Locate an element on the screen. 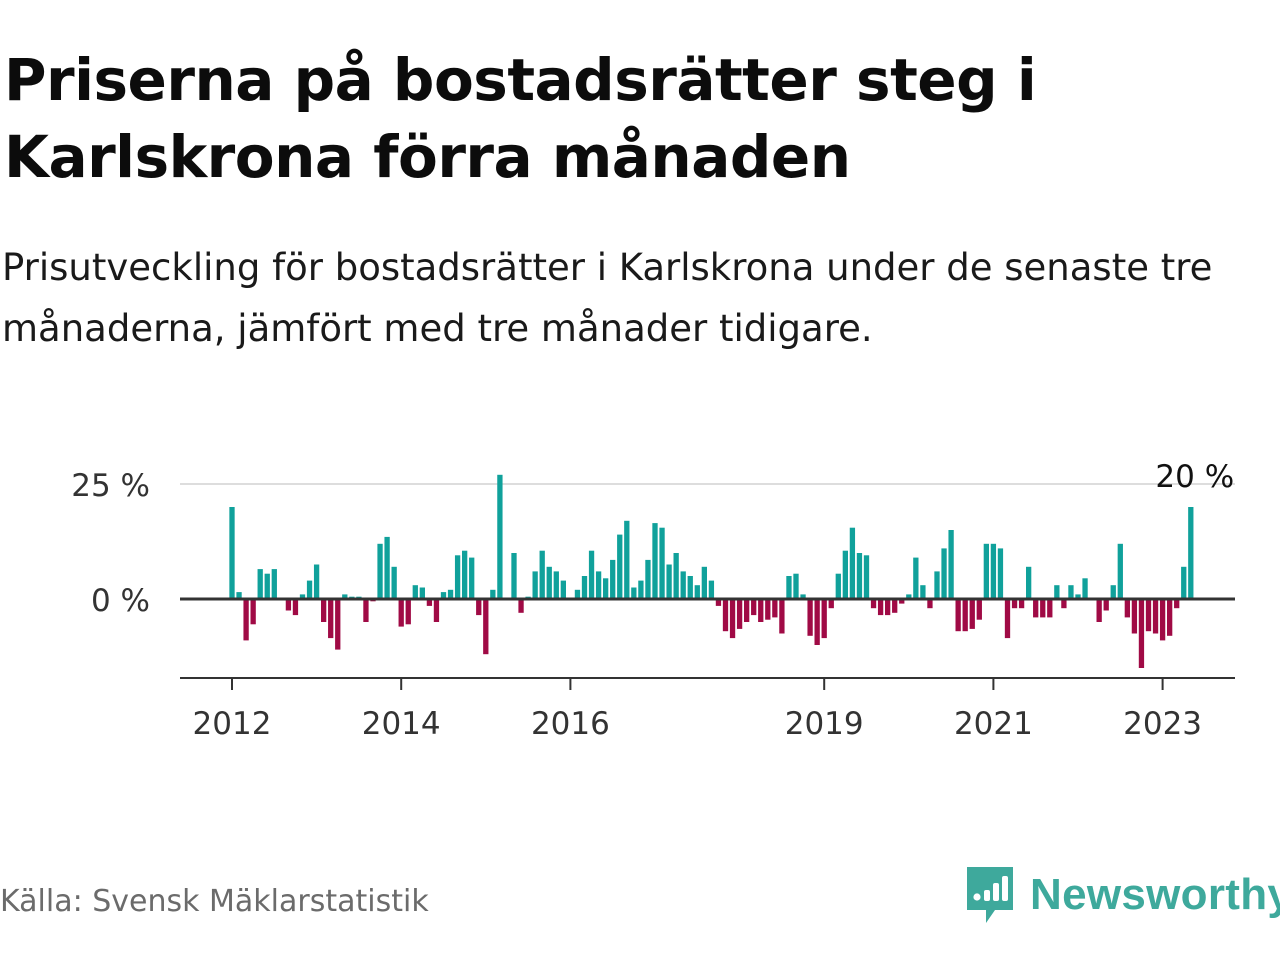 The image size is (1280, 960). x-tick-label: 2023 is located at coordinates (1162, 724).